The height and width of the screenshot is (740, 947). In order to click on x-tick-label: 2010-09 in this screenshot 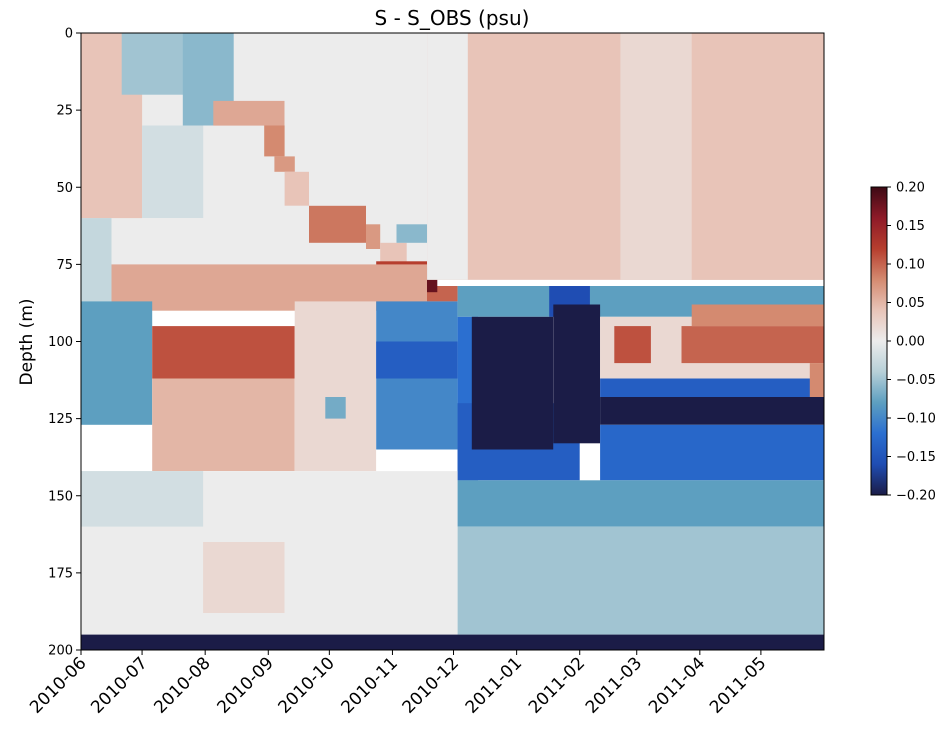, I will do `click(245, 685)`.